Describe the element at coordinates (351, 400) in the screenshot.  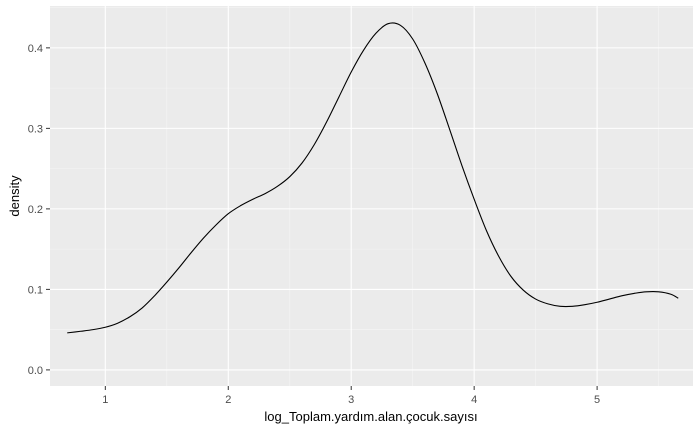
I see `x-tick-label: 3` at that location.